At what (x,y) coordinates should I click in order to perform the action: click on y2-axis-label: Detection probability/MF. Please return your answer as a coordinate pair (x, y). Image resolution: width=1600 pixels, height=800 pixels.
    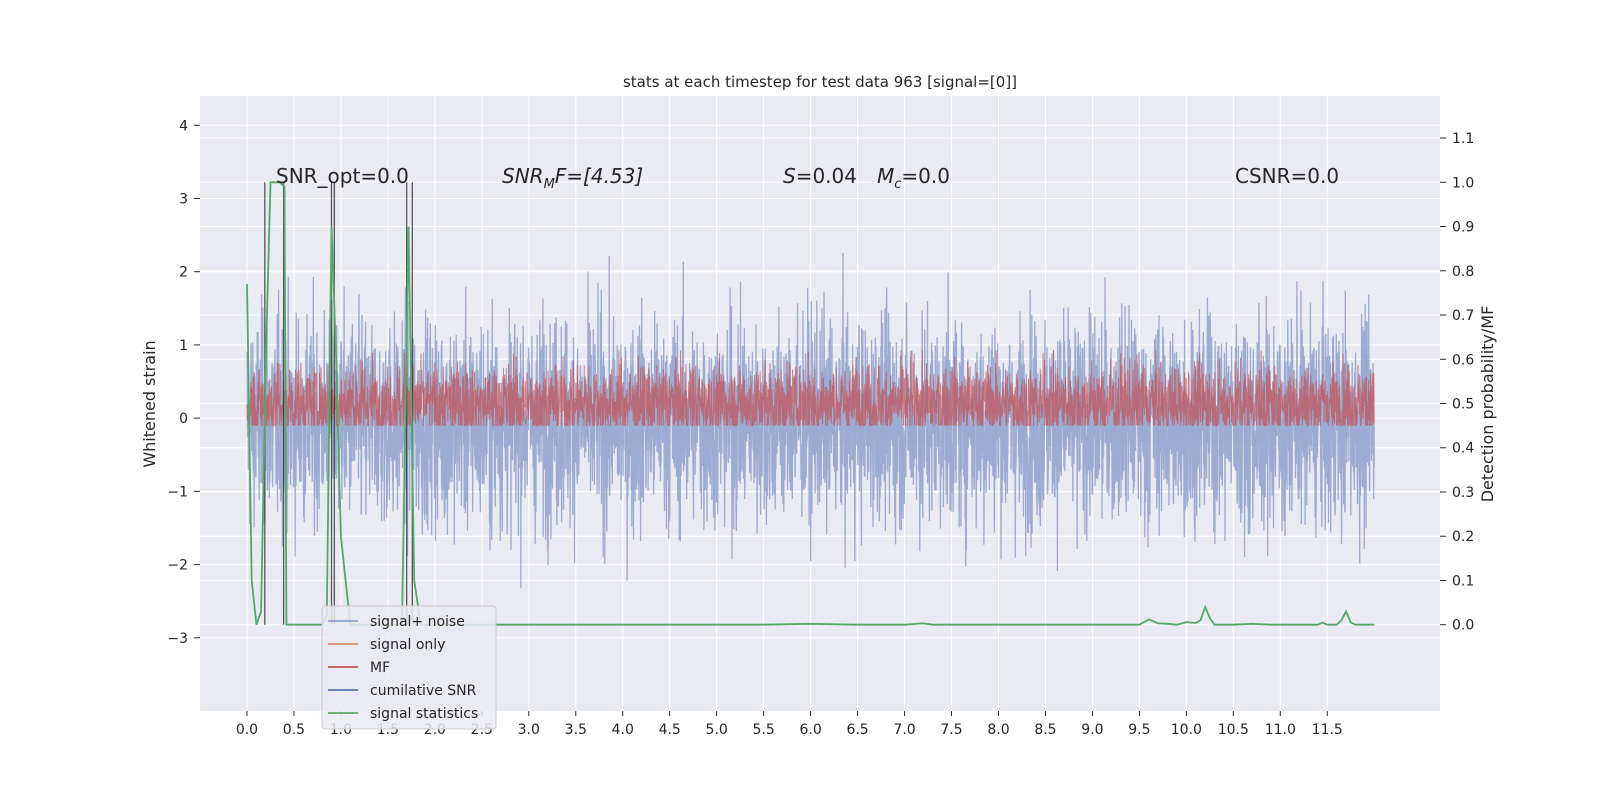
    Looking at the image, I should click on (1487, 404).